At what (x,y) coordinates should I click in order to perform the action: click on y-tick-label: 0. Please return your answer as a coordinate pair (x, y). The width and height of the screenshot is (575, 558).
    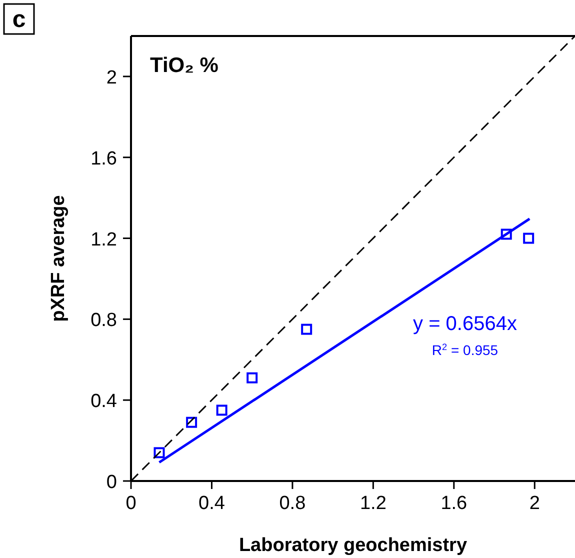
    Looking at the image, I should click on (111, 482).